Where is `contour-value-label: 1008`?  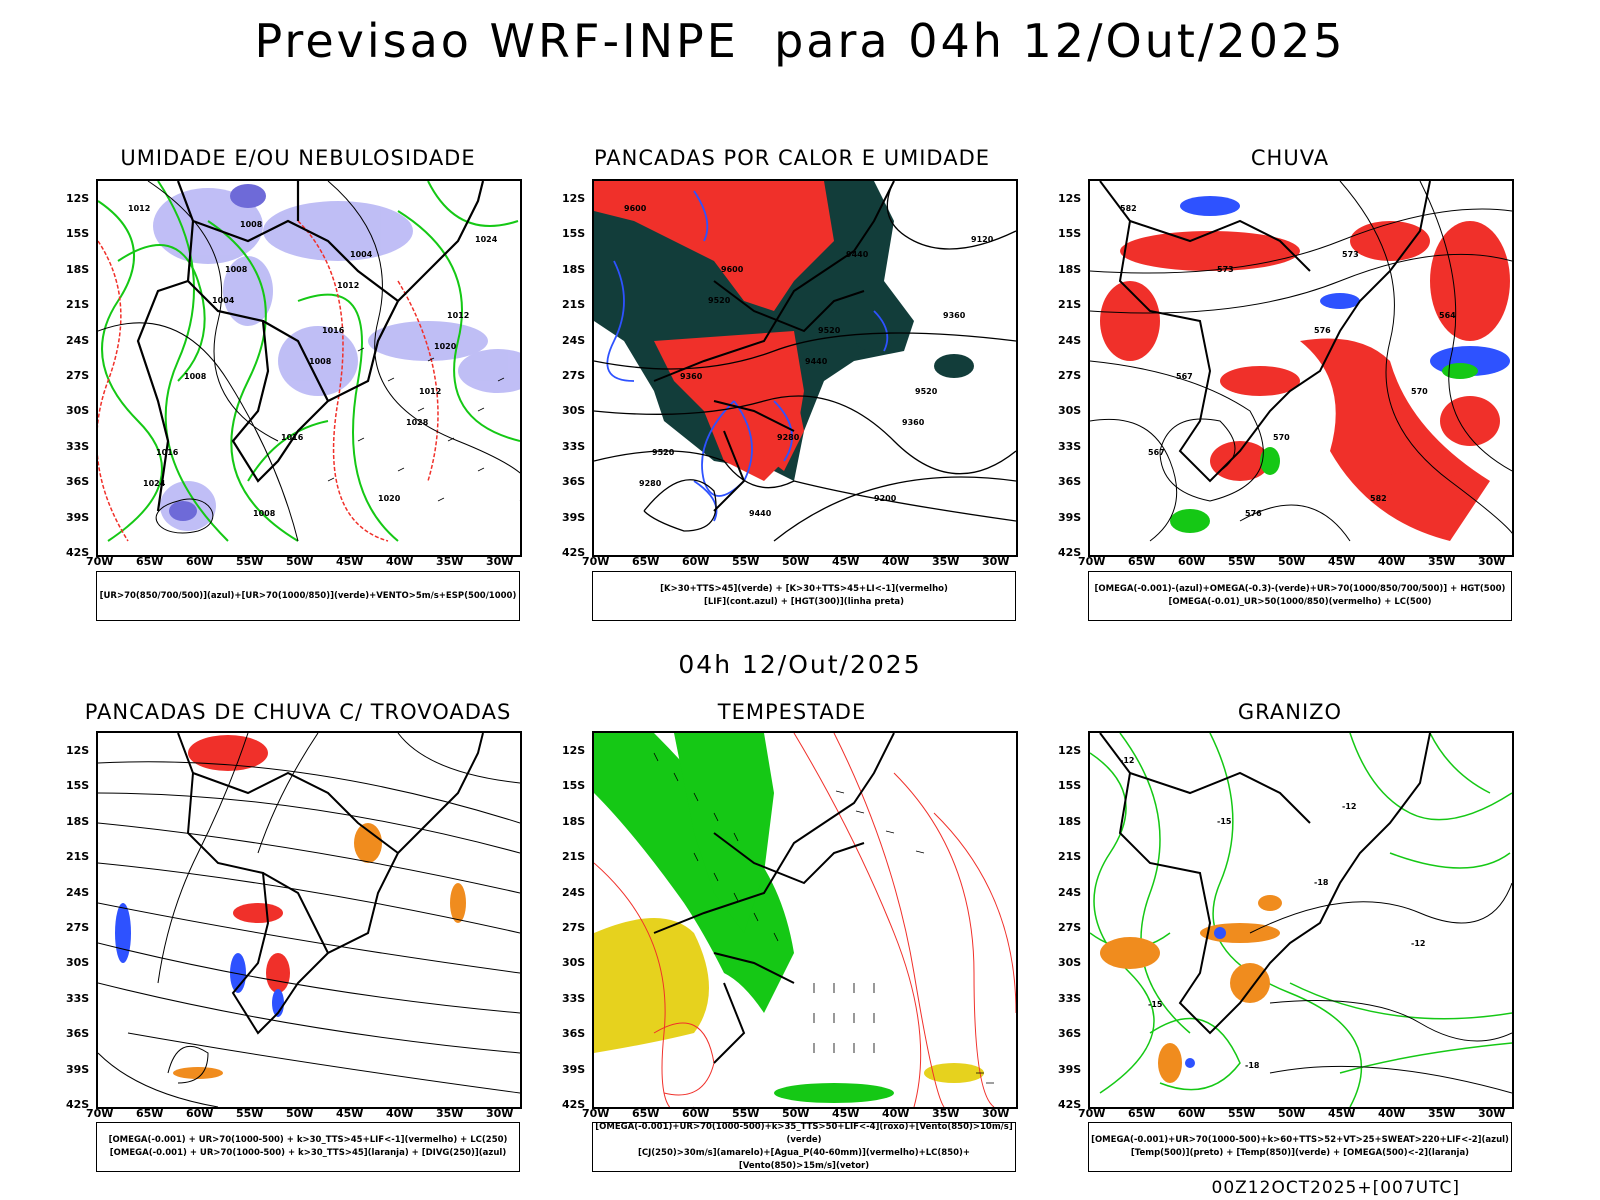
contour-value-label: 1008 is located at coordinates (236, 269).